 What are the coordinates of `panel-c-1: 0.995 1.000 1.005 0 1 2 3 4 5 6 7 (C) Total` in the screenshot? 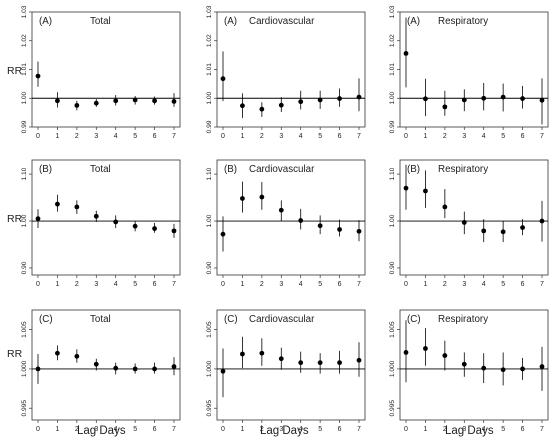 It's located at (101, 371).